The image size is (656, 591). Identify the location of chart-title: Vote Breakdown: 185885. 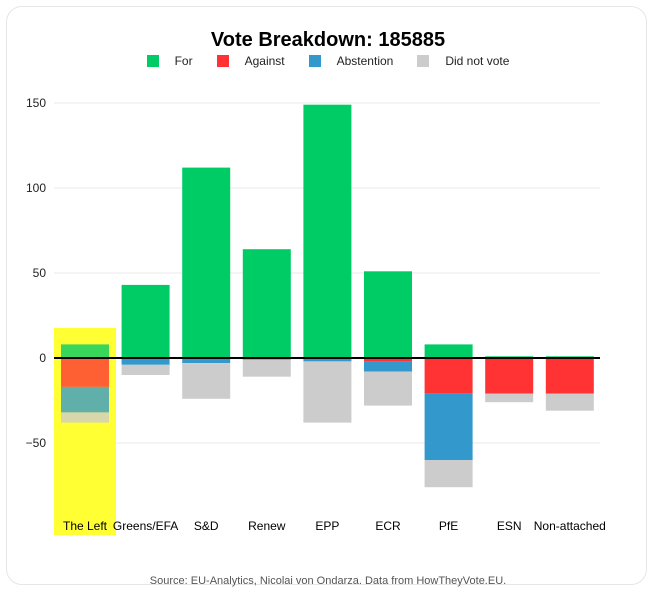
(328, 40).